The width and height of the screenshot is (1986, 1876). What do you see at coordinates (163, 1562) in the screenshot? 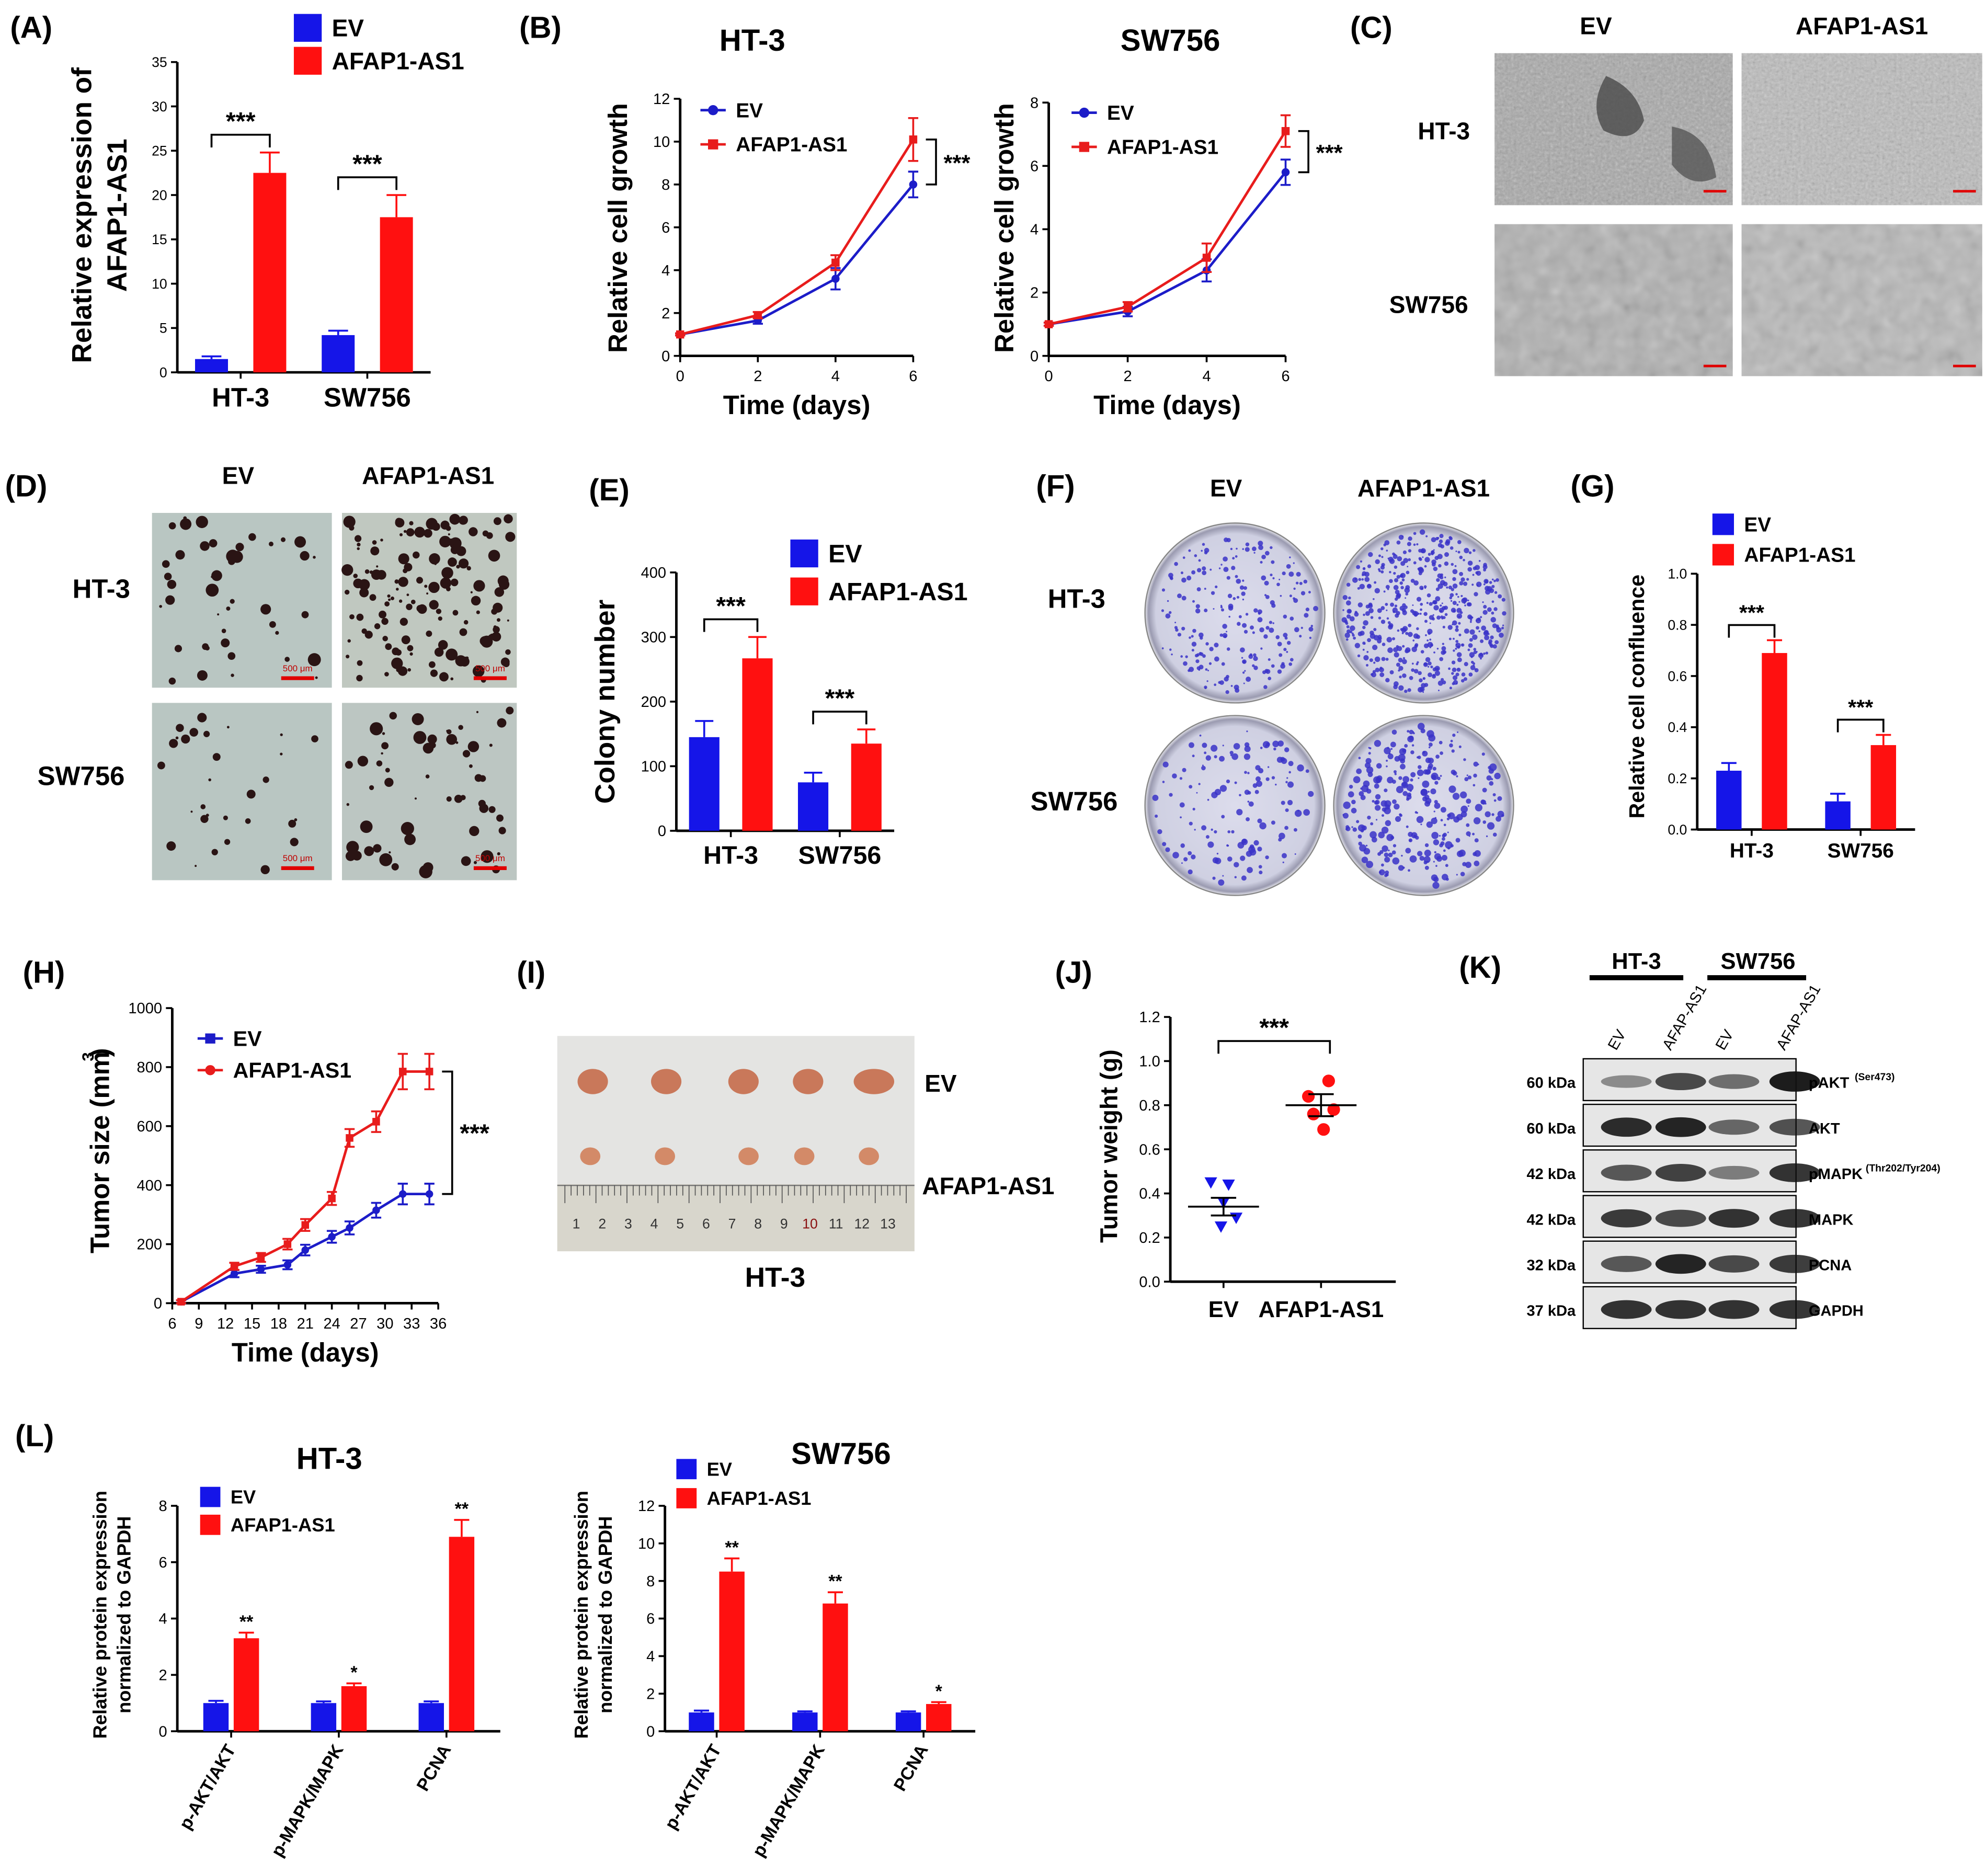
I see `y-tick-label: 6` at bounding box center [163, 1562].